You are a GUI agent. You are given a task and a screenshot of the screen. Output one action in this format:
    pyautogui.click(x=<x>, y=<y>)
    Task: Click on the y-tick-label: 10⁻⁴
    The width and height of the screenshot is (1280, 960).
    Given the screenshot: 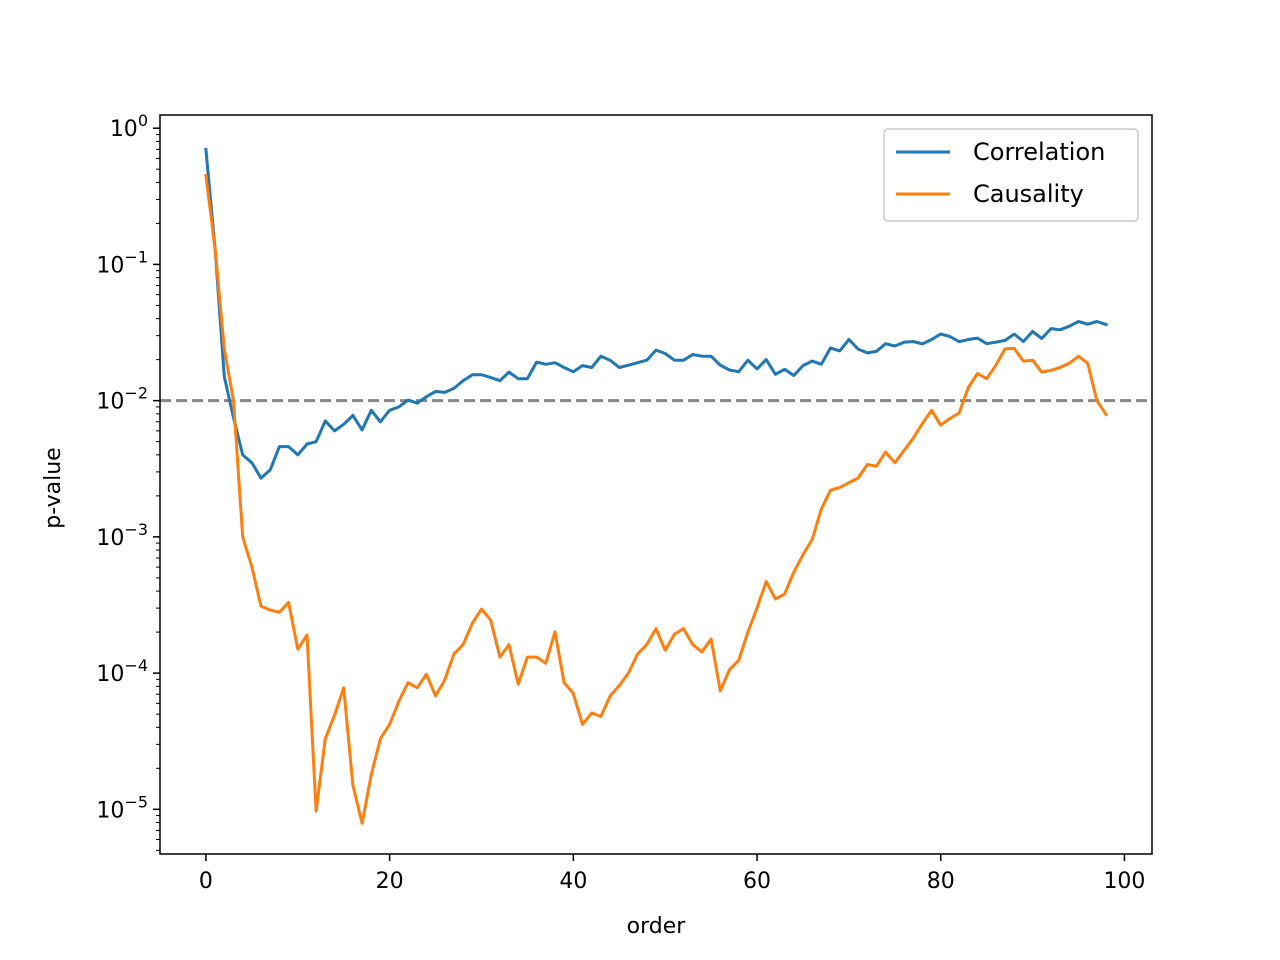 What is the action you would take?
    pyautogui.click(x=122, y=671)
    